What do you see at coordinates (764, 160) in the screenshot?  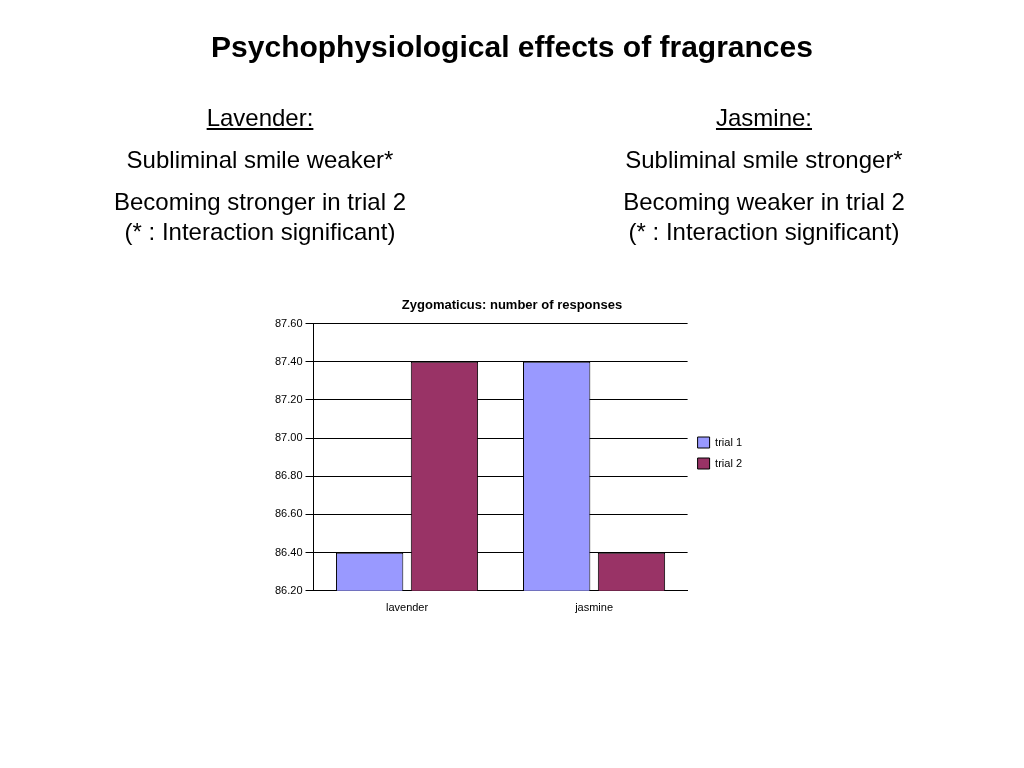 I see `text: Subliminal smile stronger*` at bounding box center [764, 160].